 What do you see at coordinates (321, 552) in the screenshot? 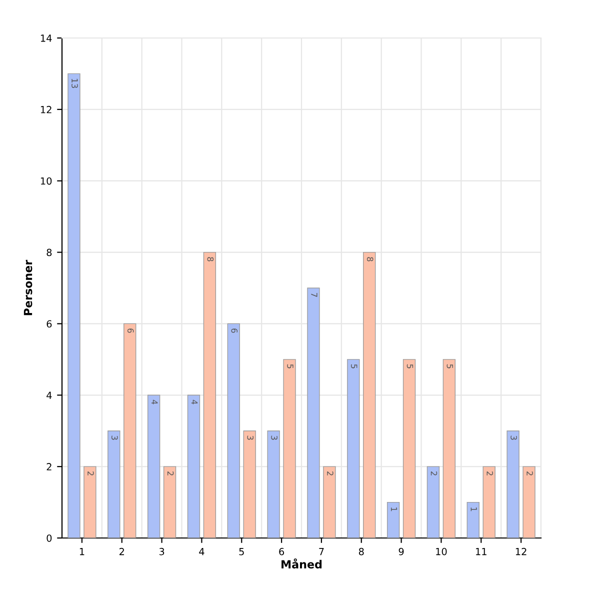
I see `x-tick-label: 7` at bounding box center [321, 552].